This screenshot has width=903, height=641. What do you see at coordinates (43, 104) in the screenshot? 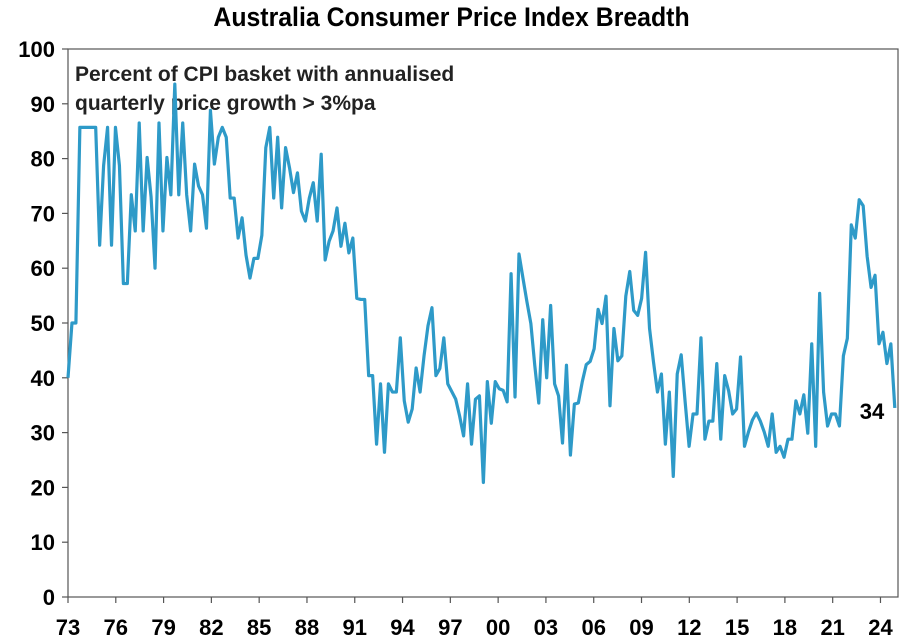
I see `y-tick-label: 90` at bounding box center [43, 104].